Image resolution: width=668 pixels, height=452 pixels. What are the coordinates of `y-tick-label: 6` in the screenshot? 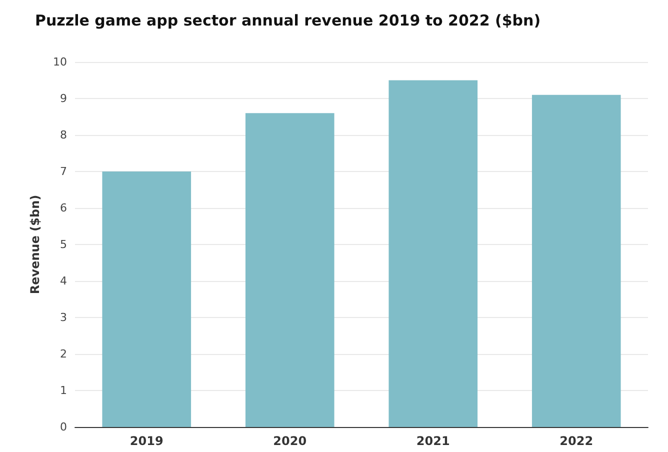 It's located at (63, 208).